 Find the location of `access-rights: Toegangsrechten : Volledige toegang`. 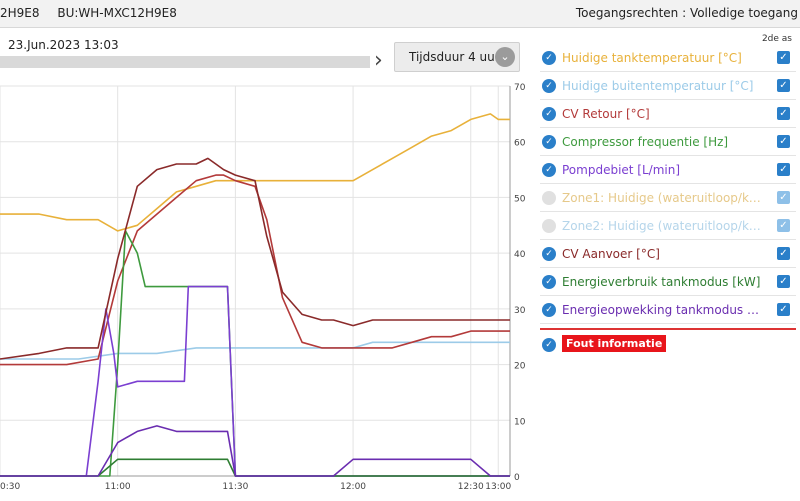

access-rights: Toegangsrechten : Volledige toegang is located at coordinates (686, 13).